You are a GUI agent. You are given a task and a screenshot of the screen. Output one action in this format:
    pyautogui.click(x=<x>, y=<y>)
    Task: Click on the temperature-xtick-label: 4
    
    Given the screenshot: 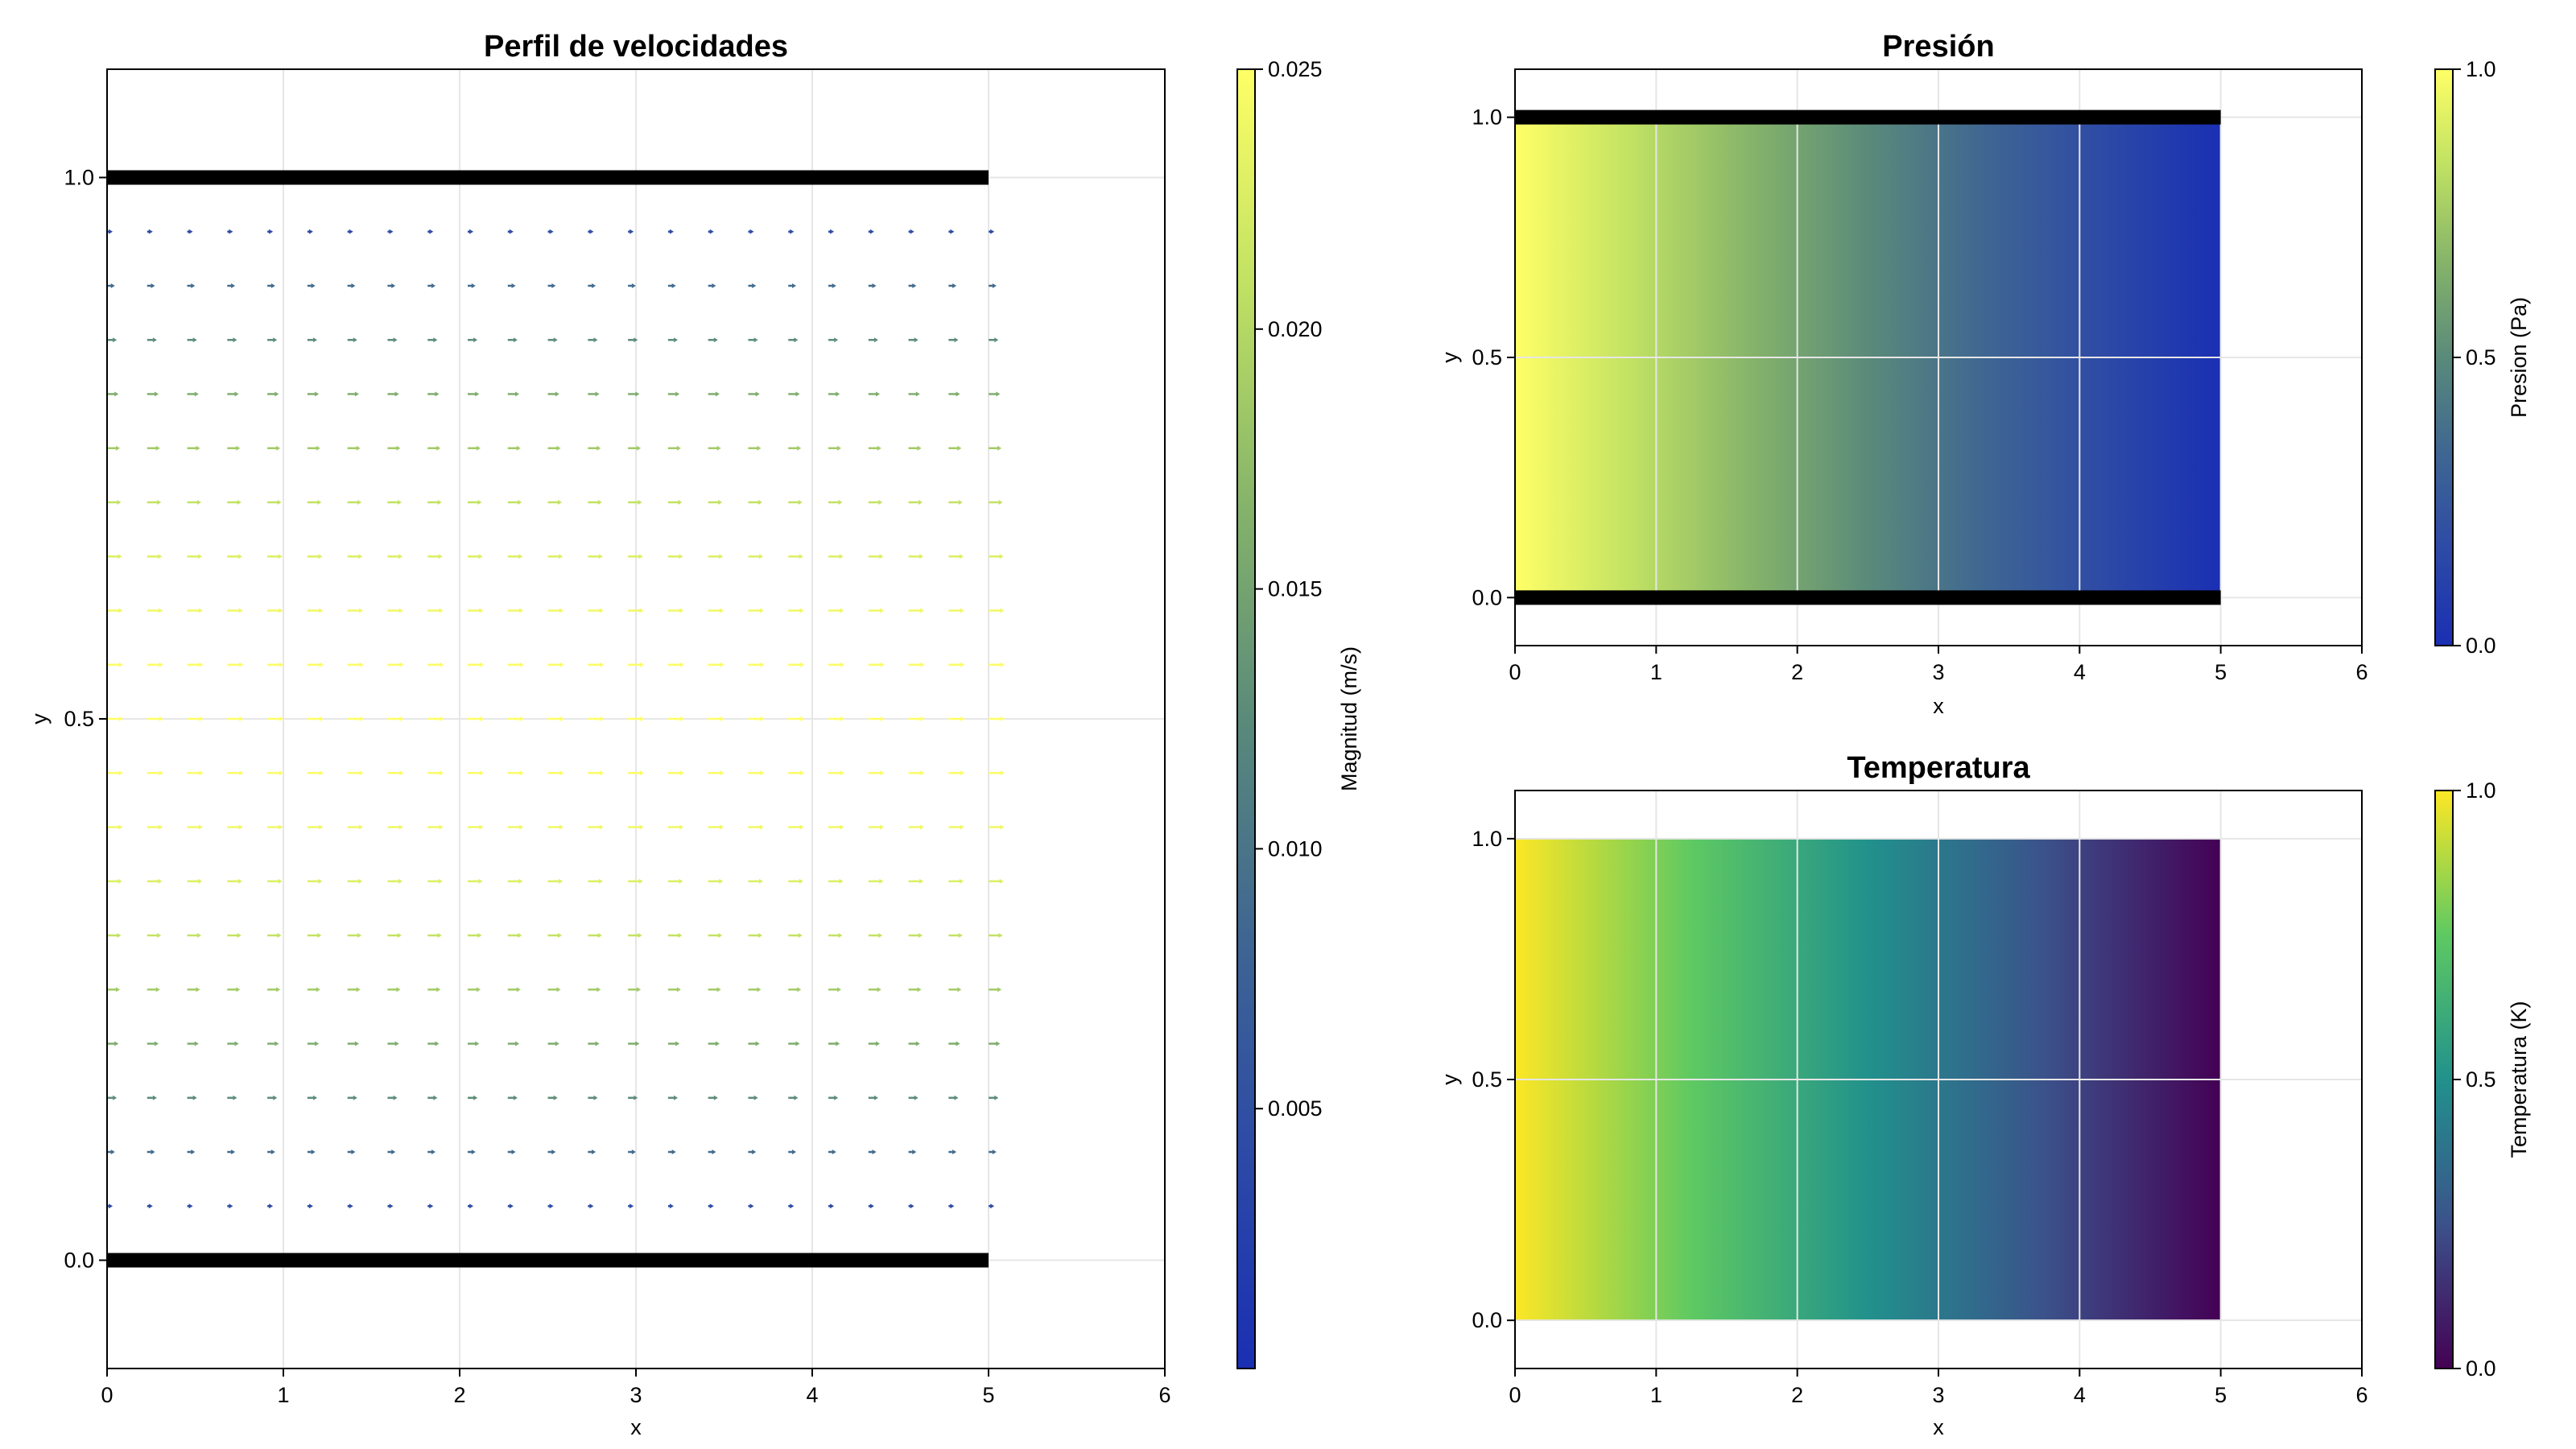 What is the action you would take?
    pyautogui.click(x=2080, y=1395)
    